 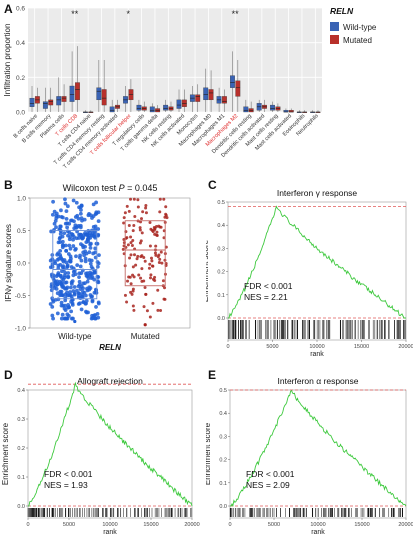 I want to click on x-tick-label: 20000, so click(x=191, y=525).